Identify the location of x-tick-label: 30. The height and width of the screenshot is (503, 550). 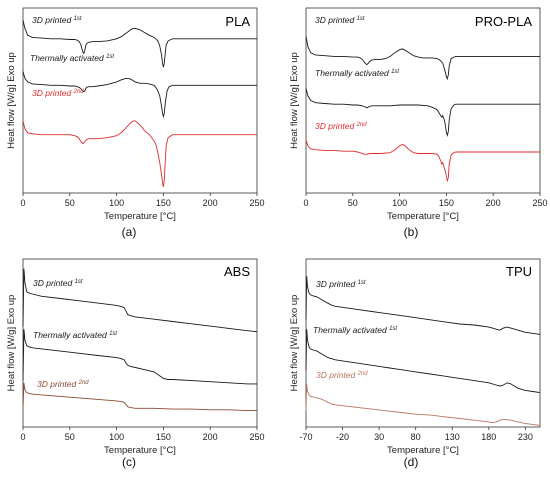
(379, 437).